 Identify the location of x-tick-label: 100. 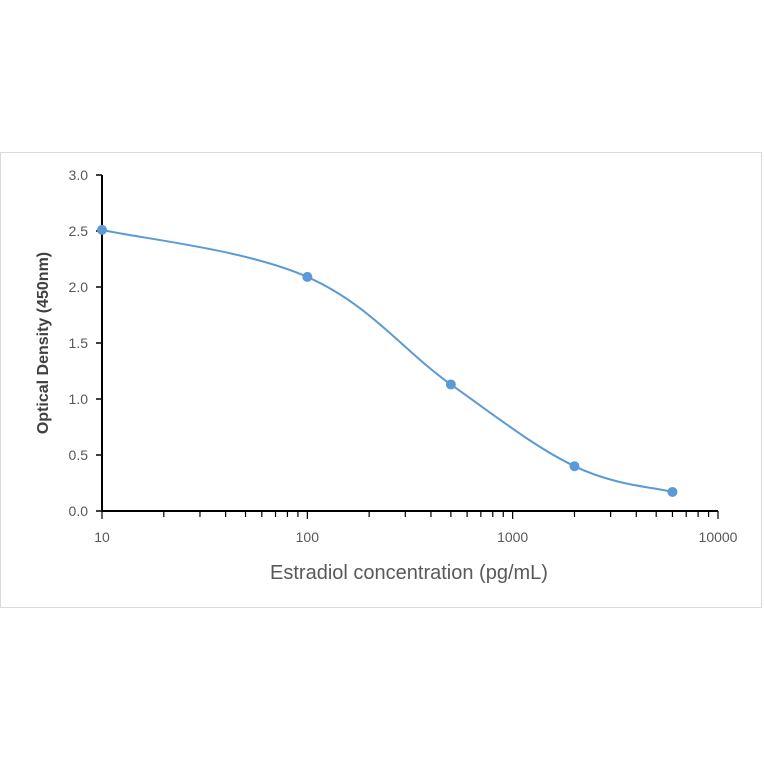
(308, 537).